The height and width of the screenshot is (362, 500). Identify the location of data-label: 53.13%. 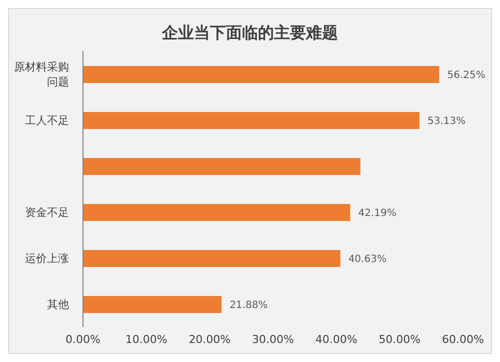
(446, 122).